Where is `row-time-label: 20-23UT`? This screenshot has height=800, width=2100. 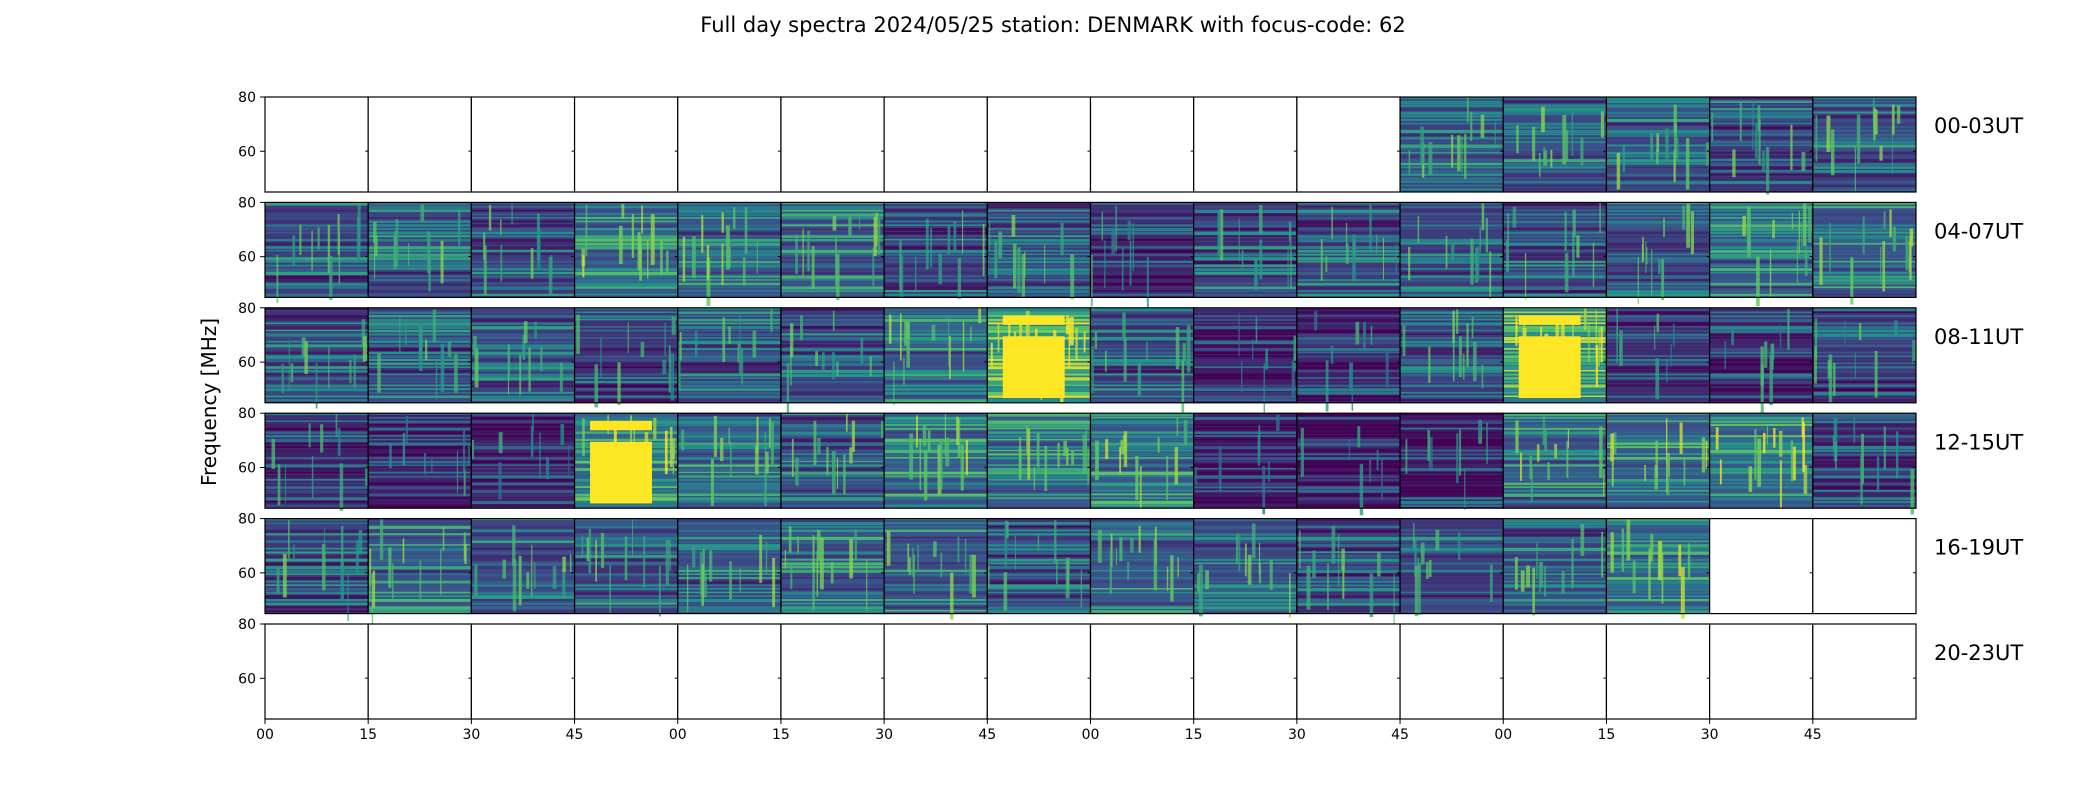
row-time-label: 20-23UT is located at coordinates (1978, 653).